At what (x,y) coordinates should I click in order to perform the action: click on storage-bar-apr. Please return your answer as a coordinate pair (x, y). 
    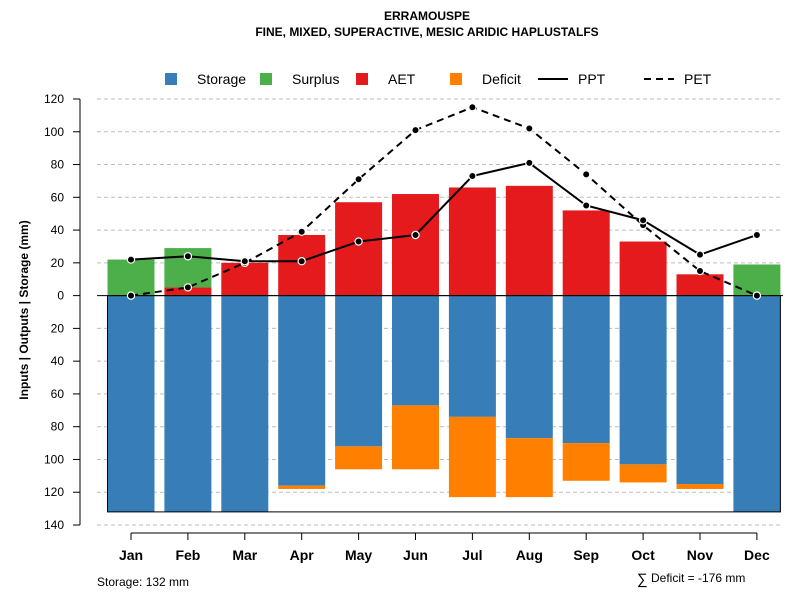
    Looking at the image, I should click on (302, 390).